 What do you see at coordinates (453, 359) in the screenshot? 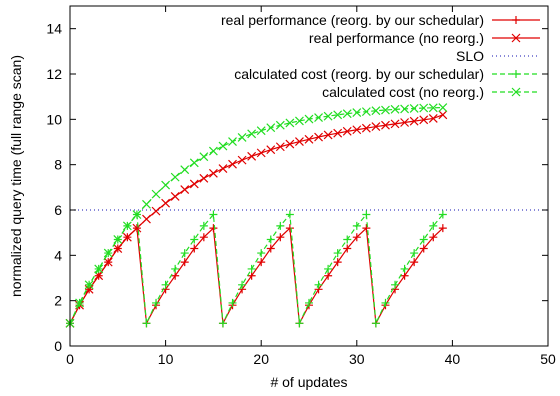
I see `x-tick-label: 40` at bounding box center [453, 359].